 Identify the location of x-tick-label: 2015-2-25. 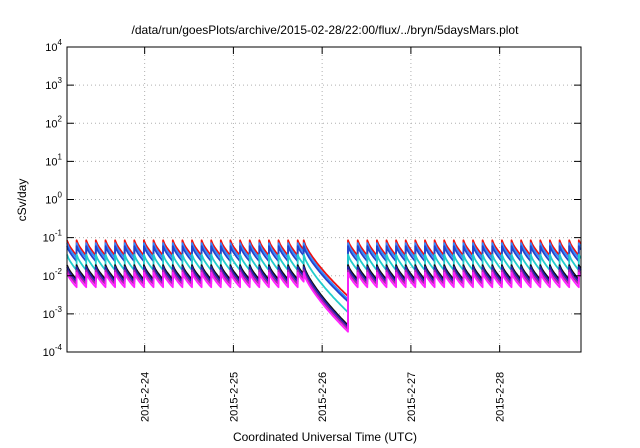
(234, 397).